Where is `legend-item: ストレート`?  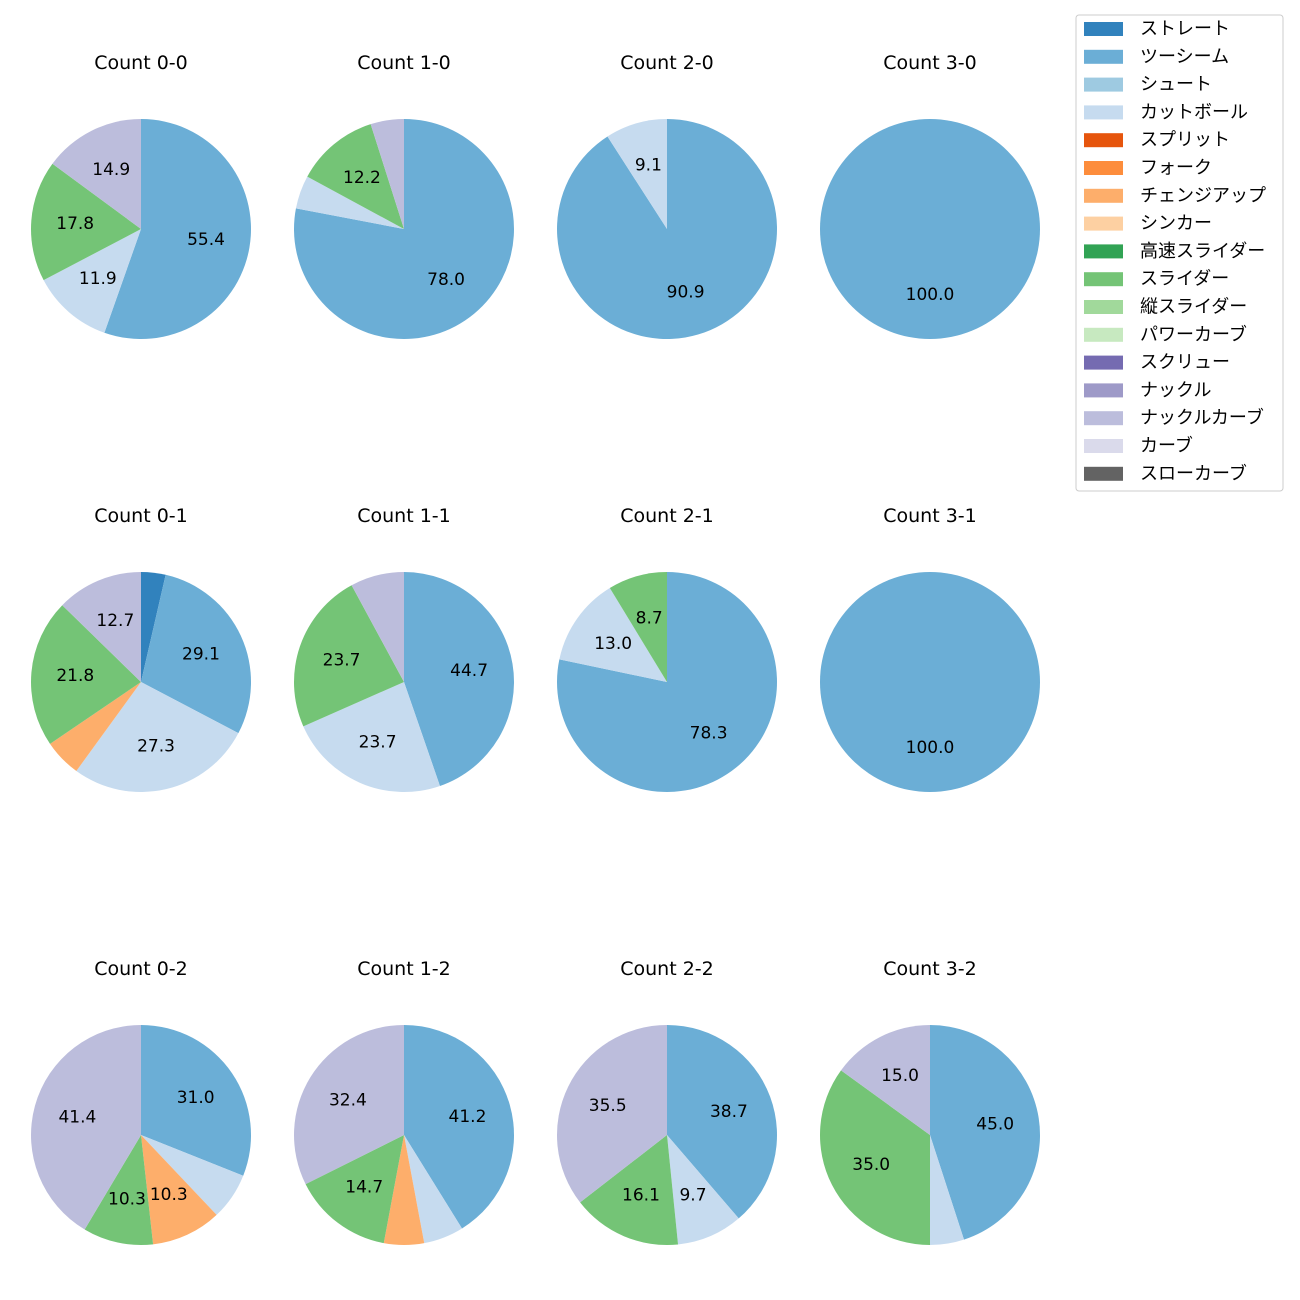 legend-item: ストレート is located at coordinates (1157, 29).